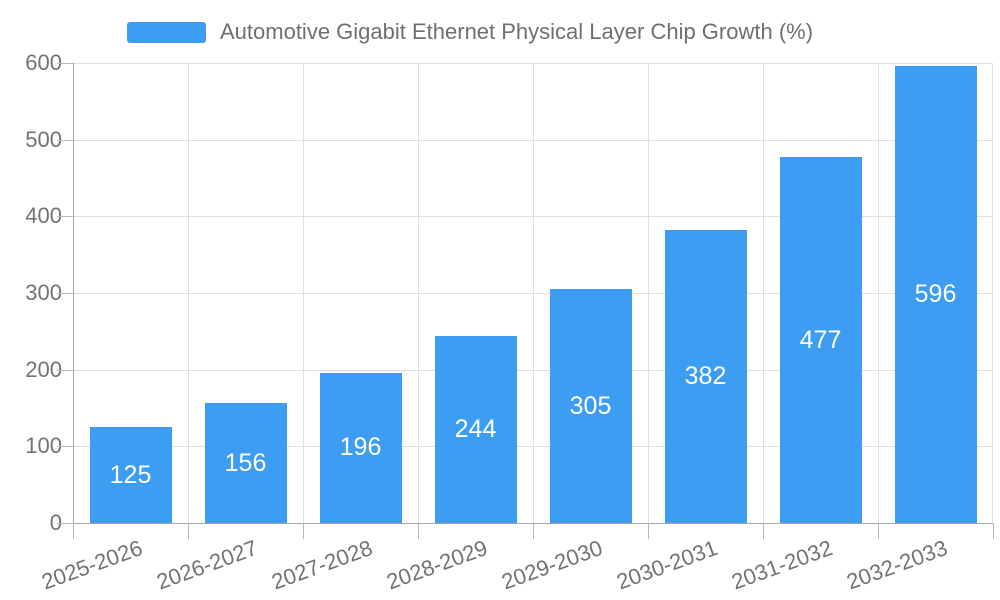 The image size is (1000, 600). What do you see at coordinates (166, 32) in the screenshot?
I see `legend-swatch-icon` at bounding box center [166, 32].